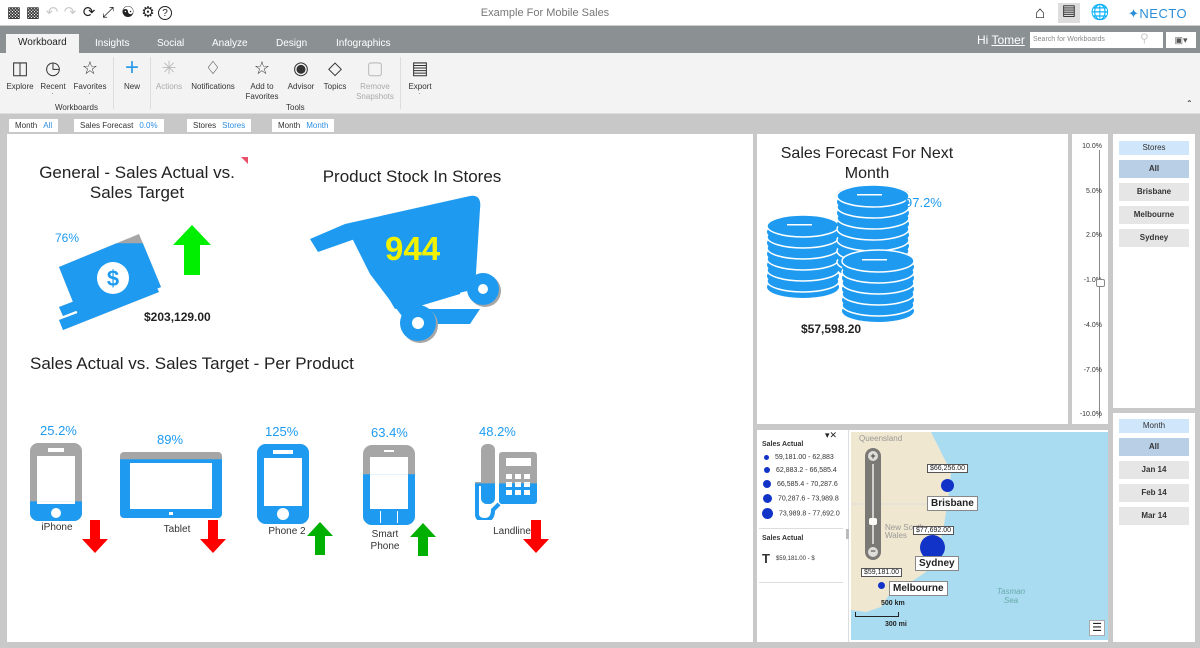 The image size is (1200, 648). I want to click on tab-analyze: Analyze, so click(230, 43).